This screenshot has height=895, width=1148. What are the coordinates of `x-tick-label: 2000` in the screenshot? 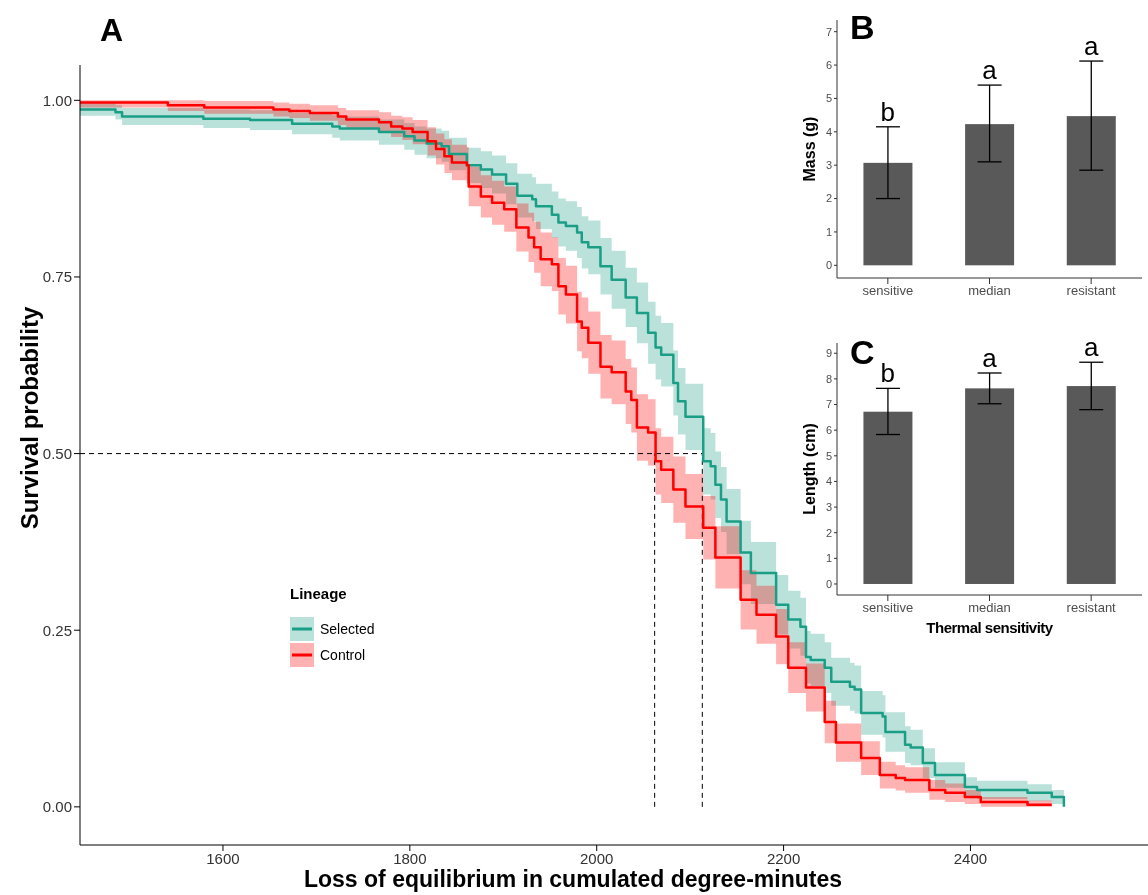 It's located at (597, 858).